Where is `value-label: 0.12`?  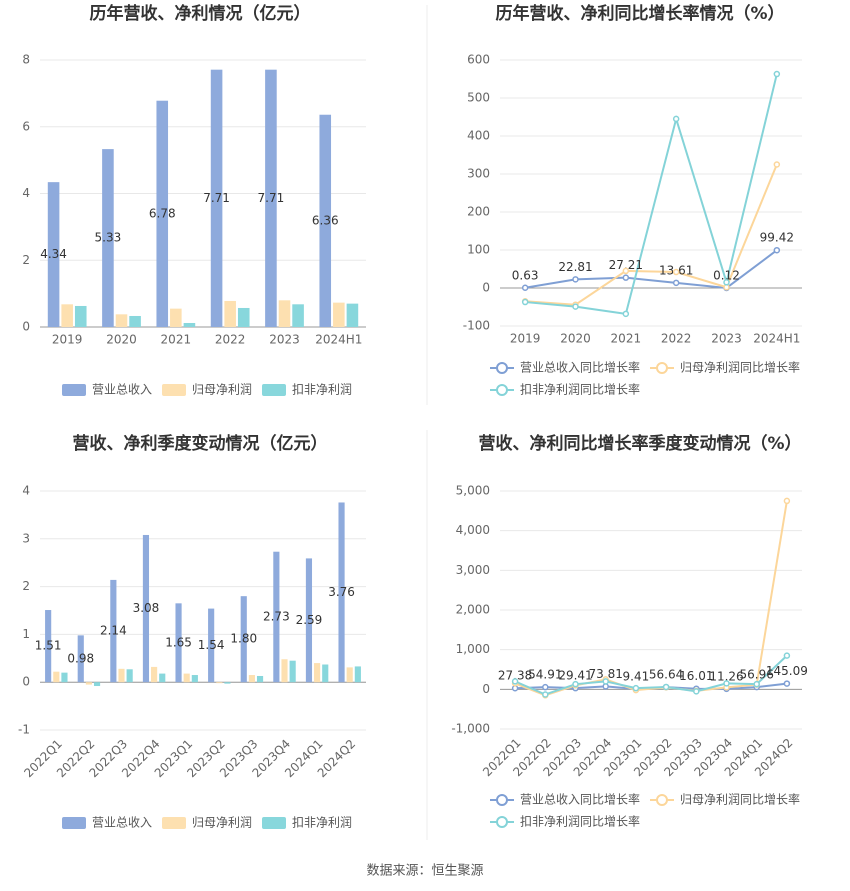
value-label: 0.12 is located at coordinates (726, 275).